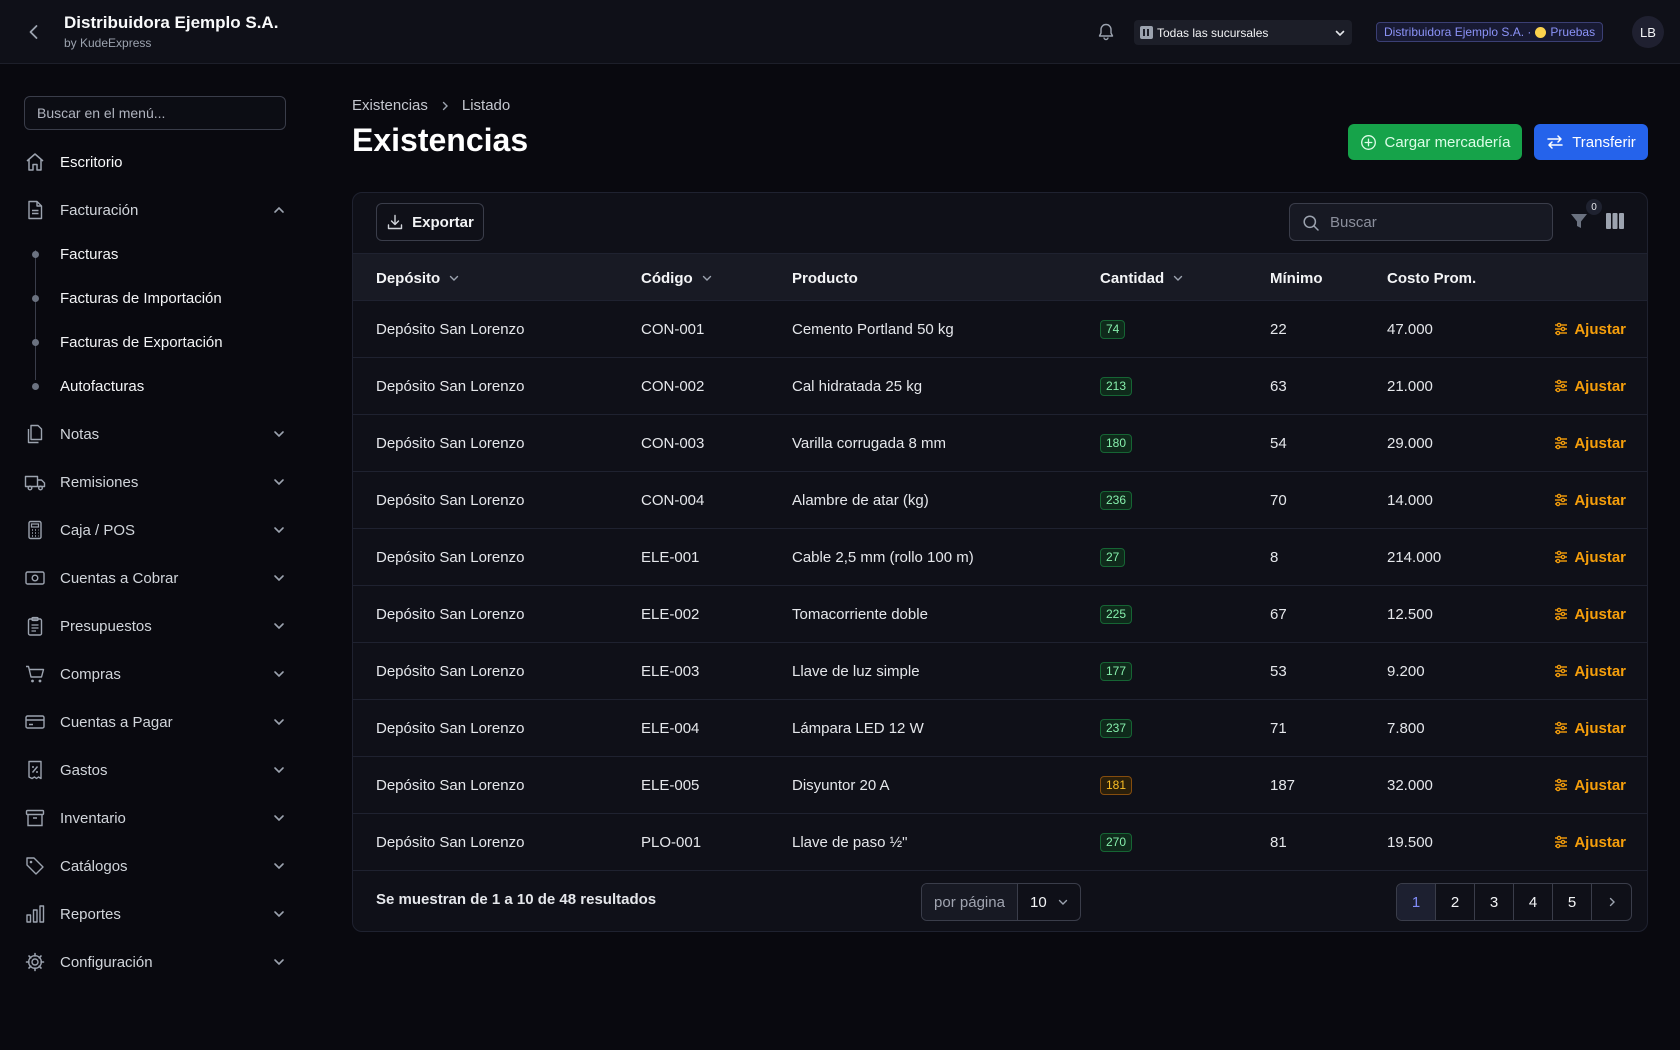 The width and height of the screenshot is (1680, 1050). I want to click on page-button-3: 3, so click(1494, 902).